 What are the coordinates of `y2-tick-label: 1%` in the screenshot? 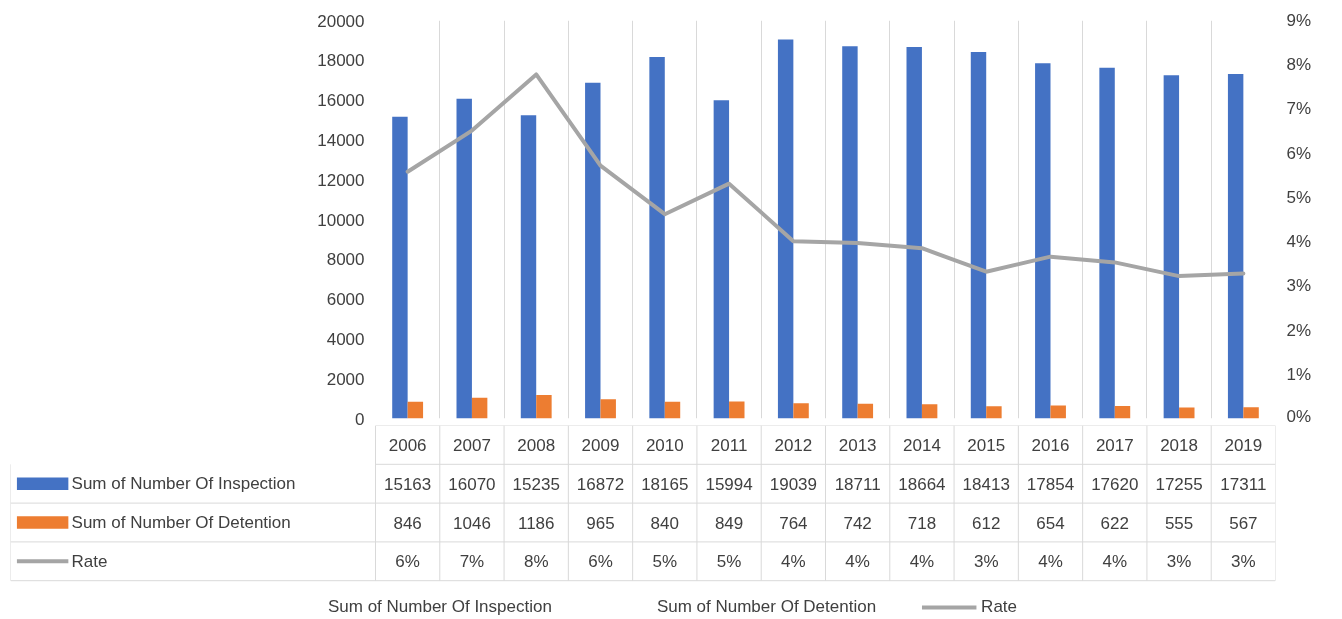 It's located at (1299, 374).